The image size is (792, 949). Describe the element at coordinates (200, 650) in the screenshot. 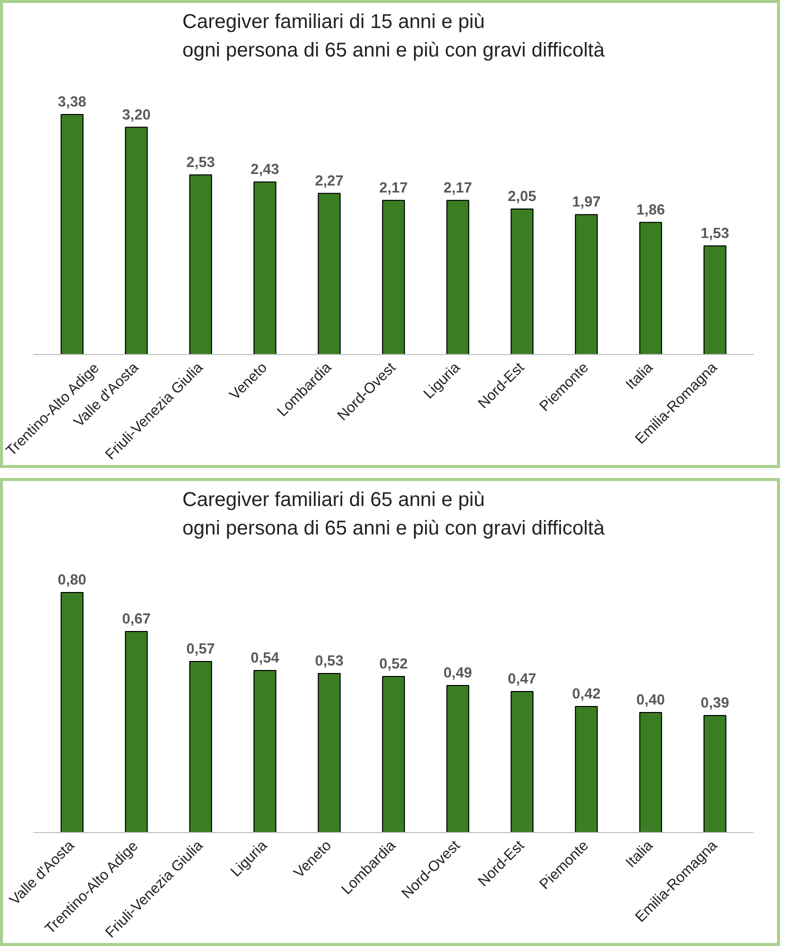

I see `data-label: 0,57` at that location.